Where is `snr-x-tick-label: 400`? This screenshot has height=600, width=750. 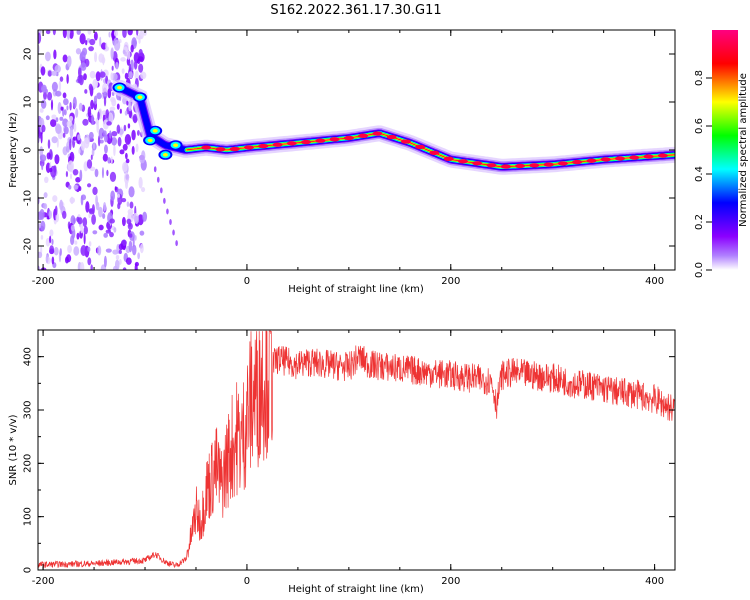
snr-x-tick-label: 400 is located at coordinates (654, 581).